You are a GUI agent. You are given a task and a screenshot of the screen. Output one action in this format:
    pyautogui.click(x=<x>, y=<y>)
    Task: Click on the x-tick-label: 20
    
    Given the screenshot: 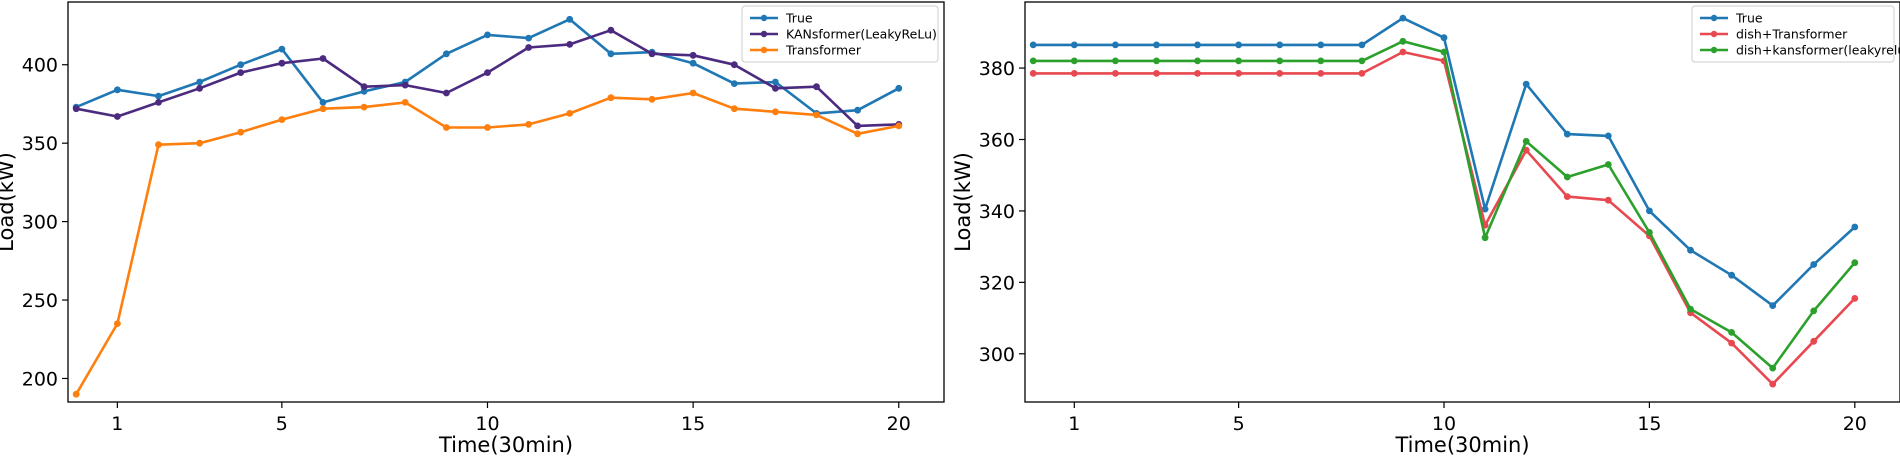 What is the action you would take?
    pyautogui.click(x=899, y=424)
    